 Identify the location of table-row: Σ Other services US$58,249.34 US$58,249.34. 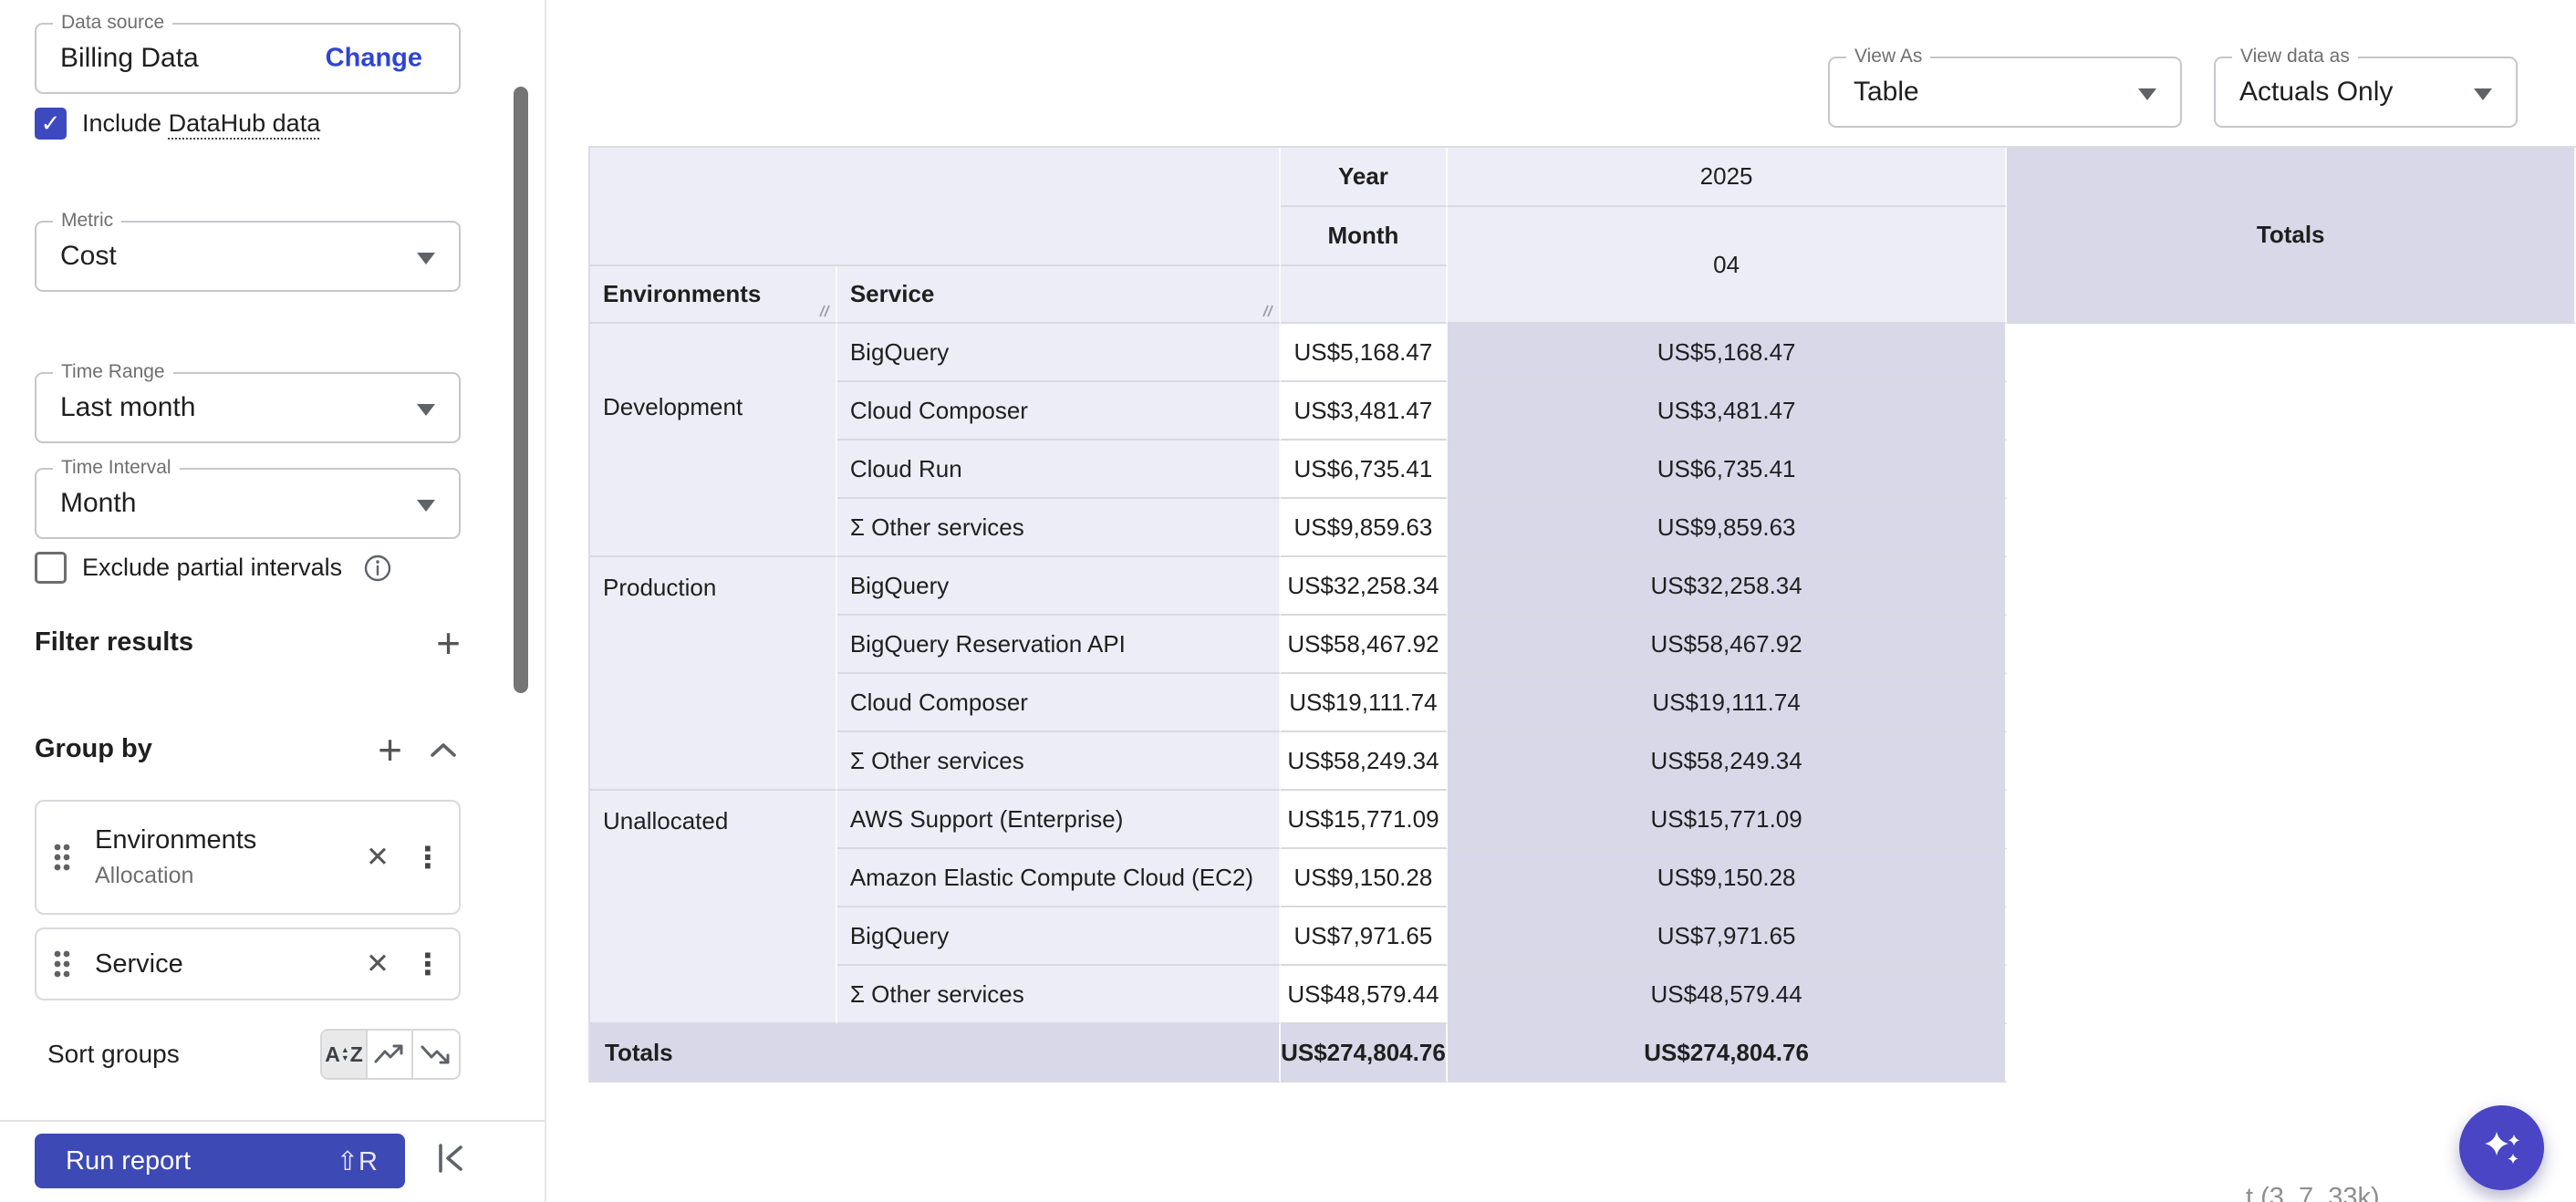
(1583, 761).